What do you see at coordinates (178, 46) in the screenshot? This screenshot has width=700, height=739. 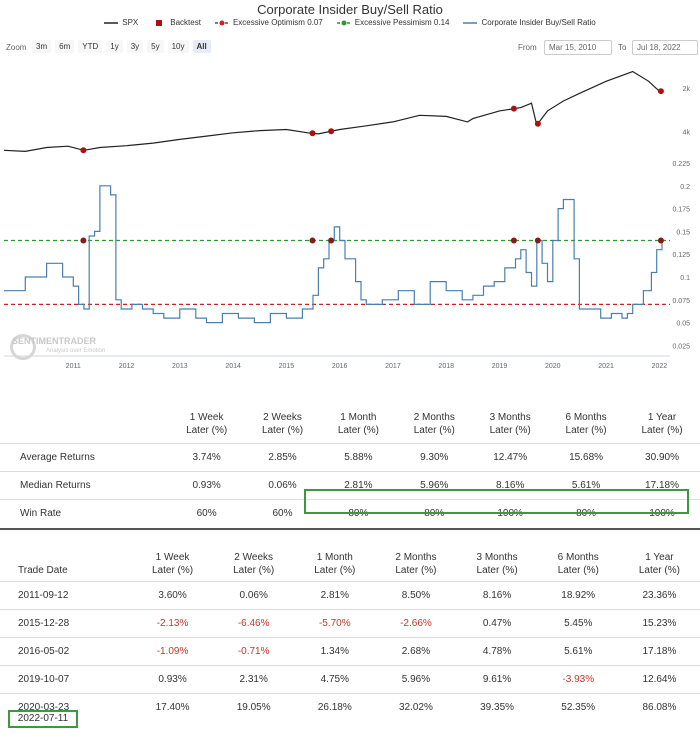 I see `zoom-button-10y: 10y` at bounding box center [178, 46].